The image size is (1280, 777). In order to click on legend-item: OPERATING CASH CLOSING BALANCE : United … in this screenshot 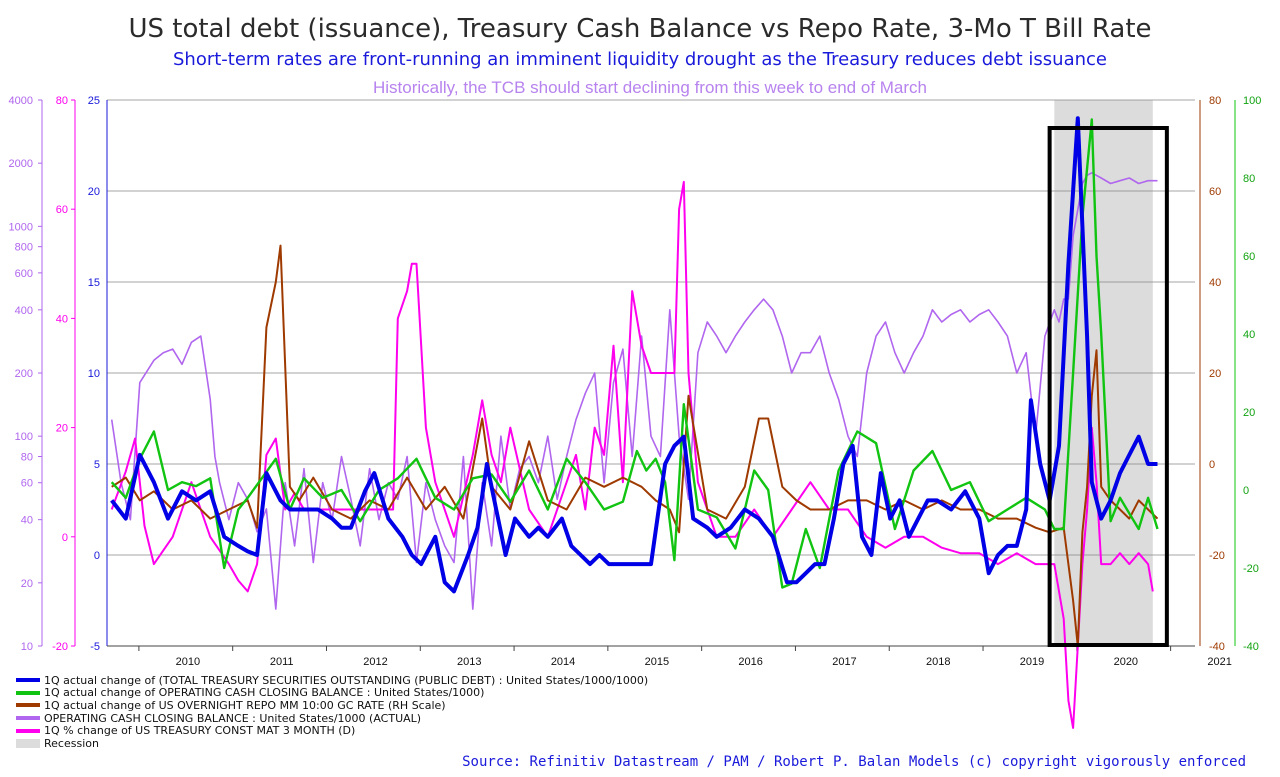, I will do `click(332, 718)`.